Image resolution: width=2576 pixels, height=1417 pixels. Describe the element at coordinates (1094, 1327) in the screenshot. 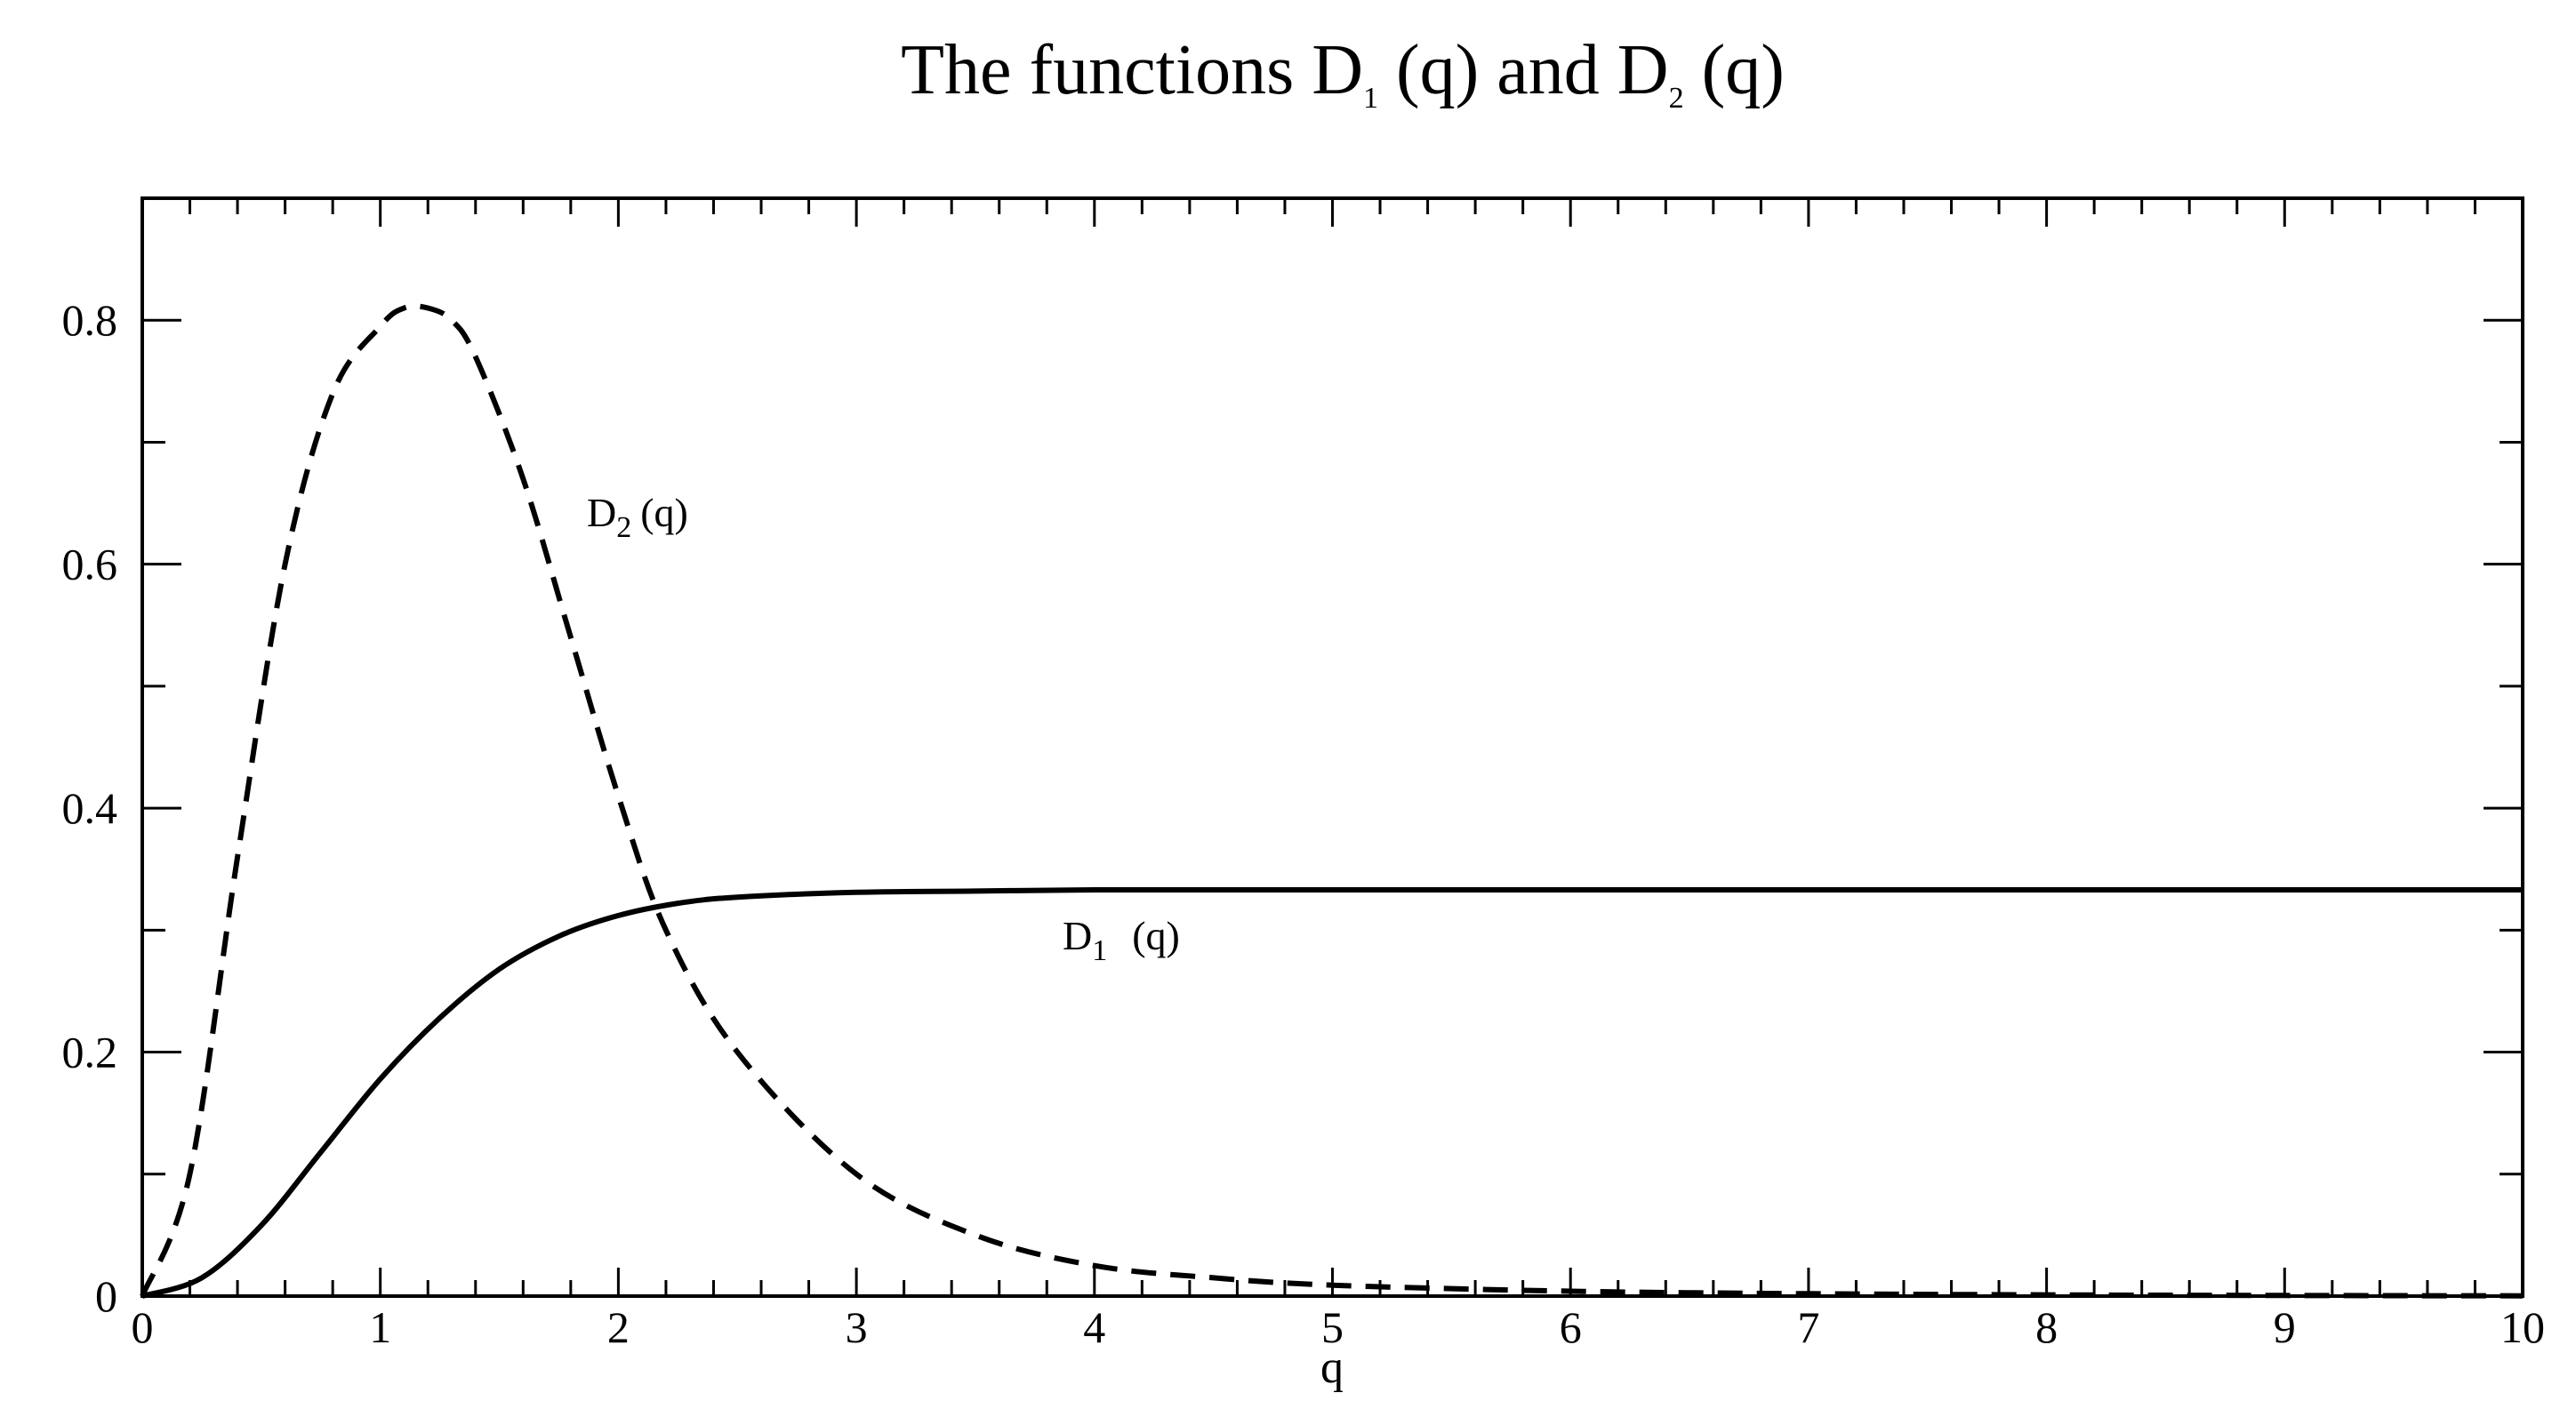

I see `x-tick-label: 4` at that location.